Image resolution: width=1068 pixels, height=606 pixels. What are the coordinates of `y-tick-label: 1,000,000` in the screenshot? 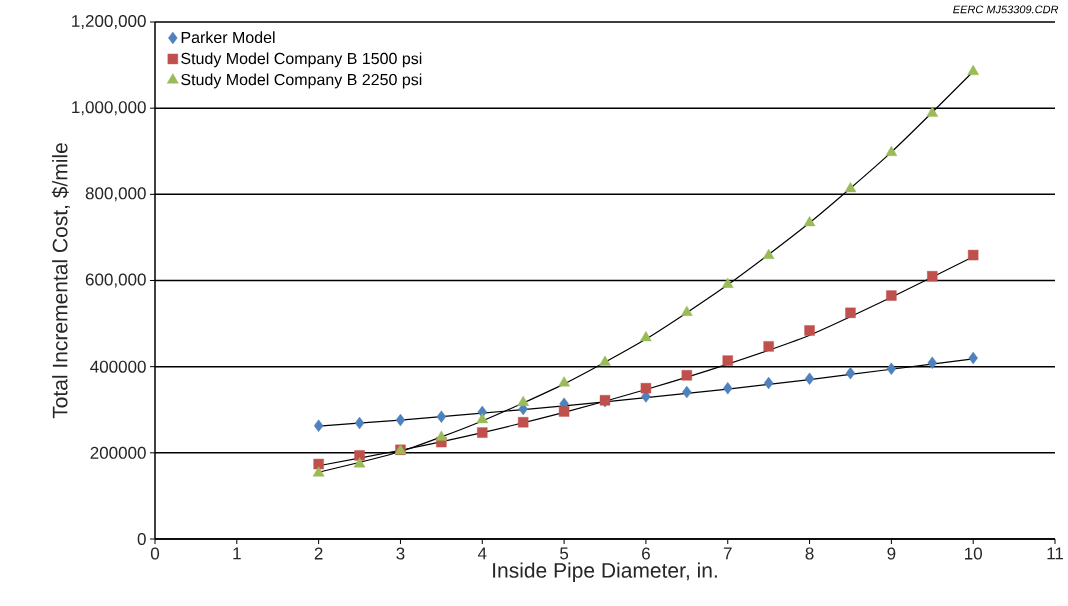 It's located at (109, 108).